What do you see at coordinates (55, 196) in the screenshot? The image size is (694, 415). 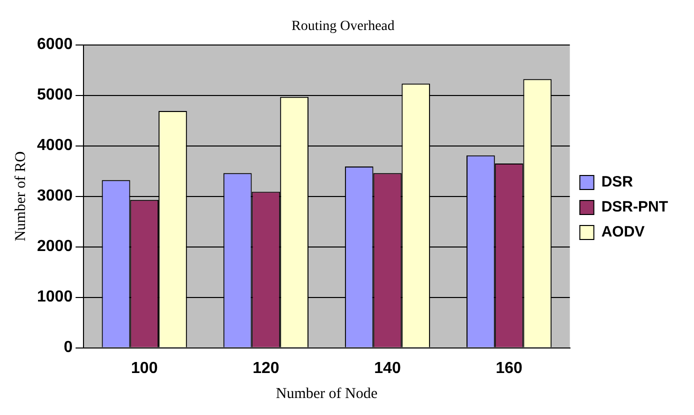 I see `y-tick-label: 3000` at bounding box center [55, 196].